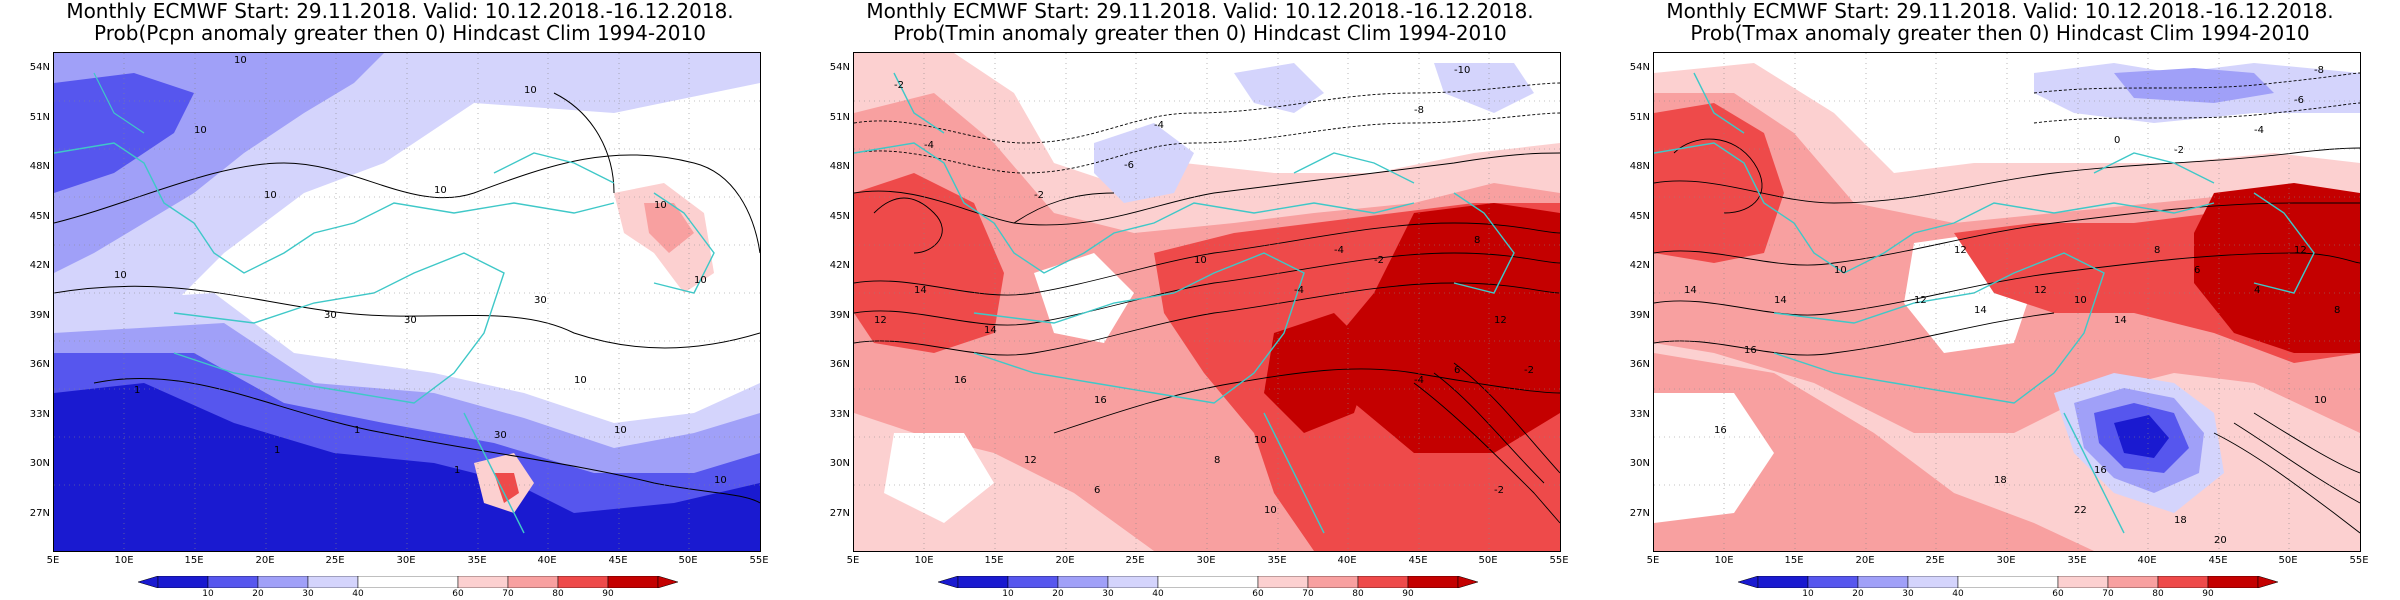 This screenshot has height=600, width=2400. What do you see at coordinates (1258, 594) in the screenshot?
I see `colorbar-label: 60` at bounding box center [1258, 594].